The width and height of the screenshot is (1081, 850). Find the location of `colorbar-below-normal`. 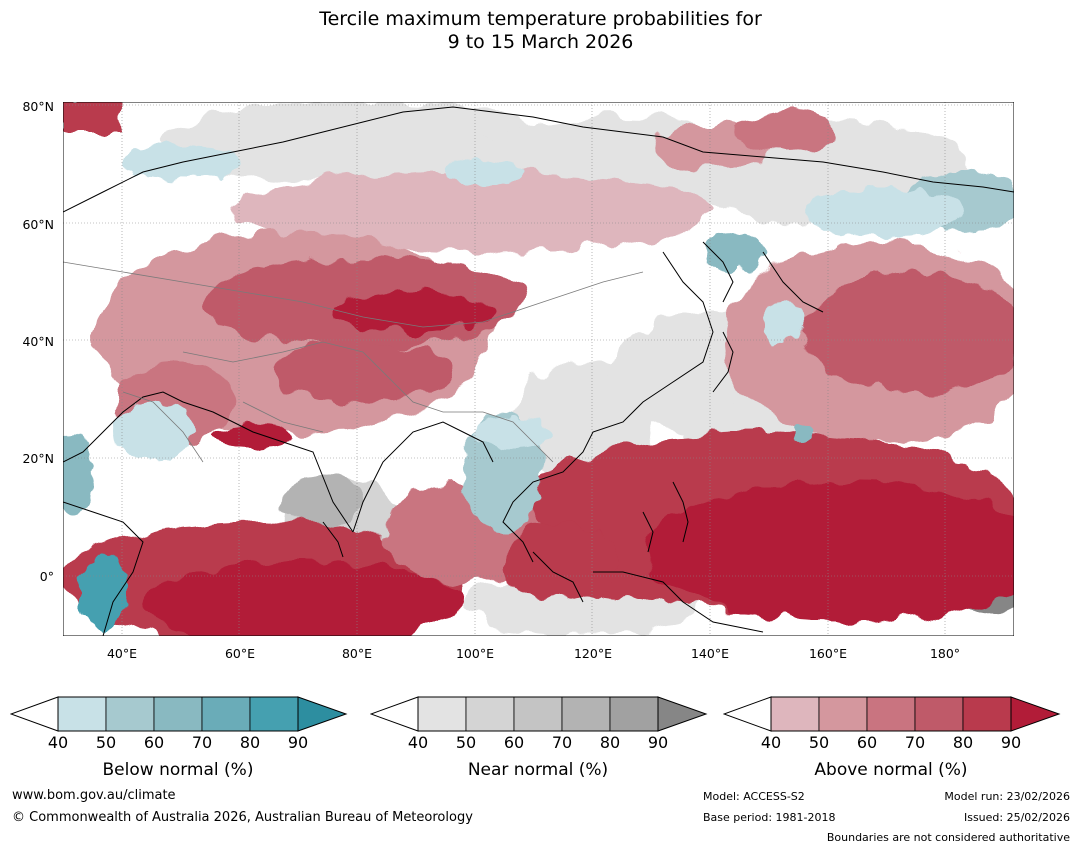

colorbar-below-normal is located at coordinates (179, 714).